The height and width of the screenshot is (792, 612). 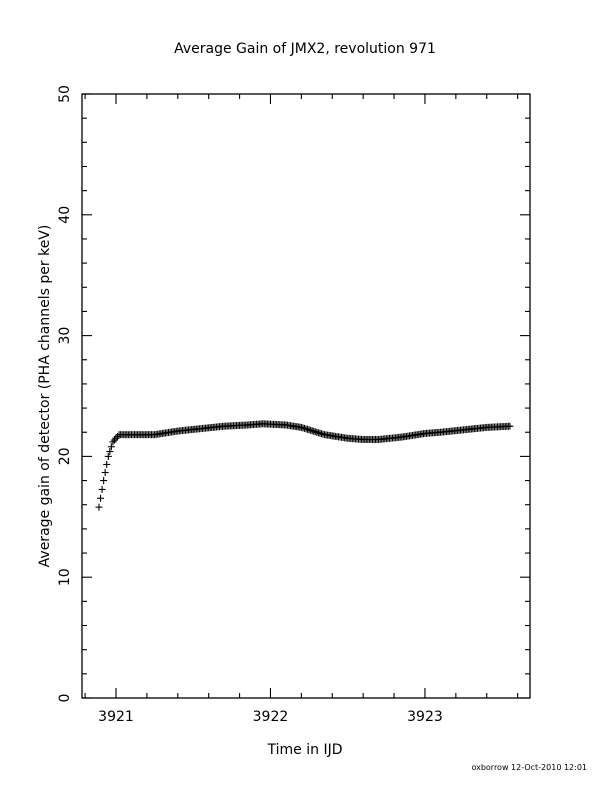 I want to click on y-tick-label: 50, so click(x=65, y=94).